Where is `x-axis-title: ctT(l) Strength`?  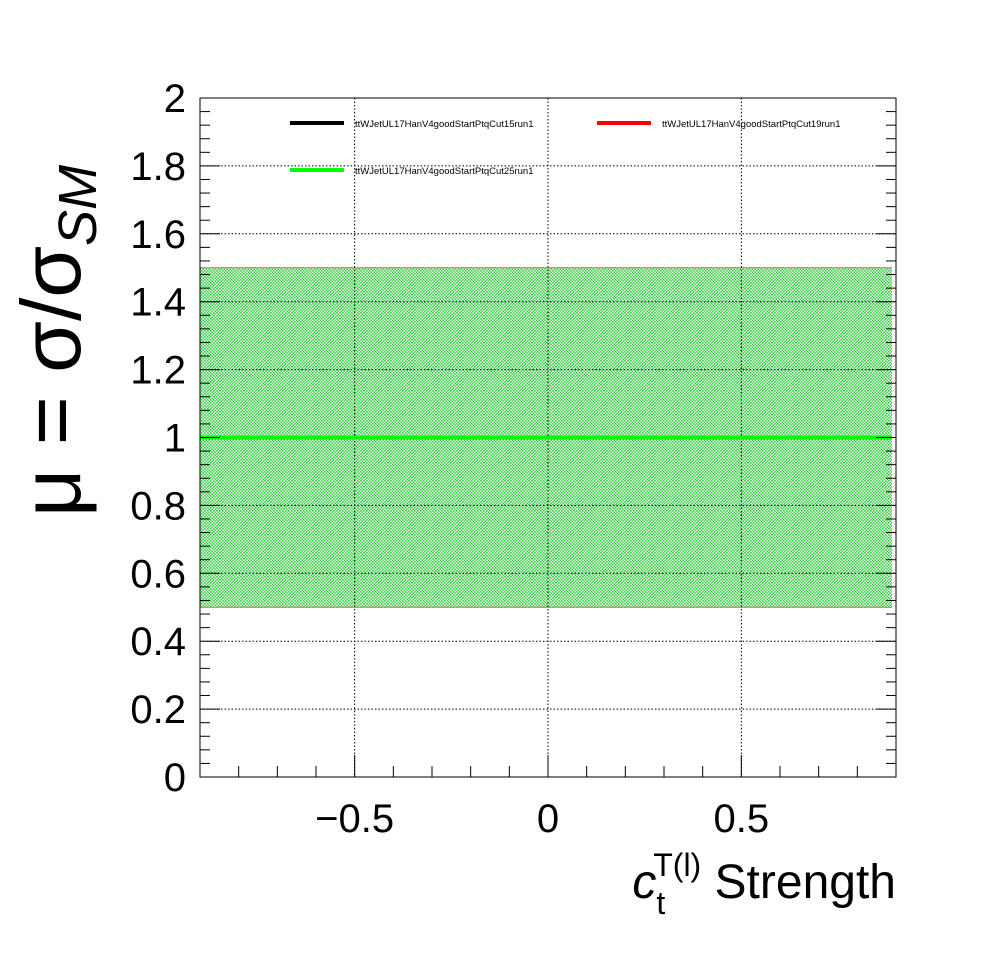 x-axis-title: ctT(l) Strength is located at coordinates (764, 884).